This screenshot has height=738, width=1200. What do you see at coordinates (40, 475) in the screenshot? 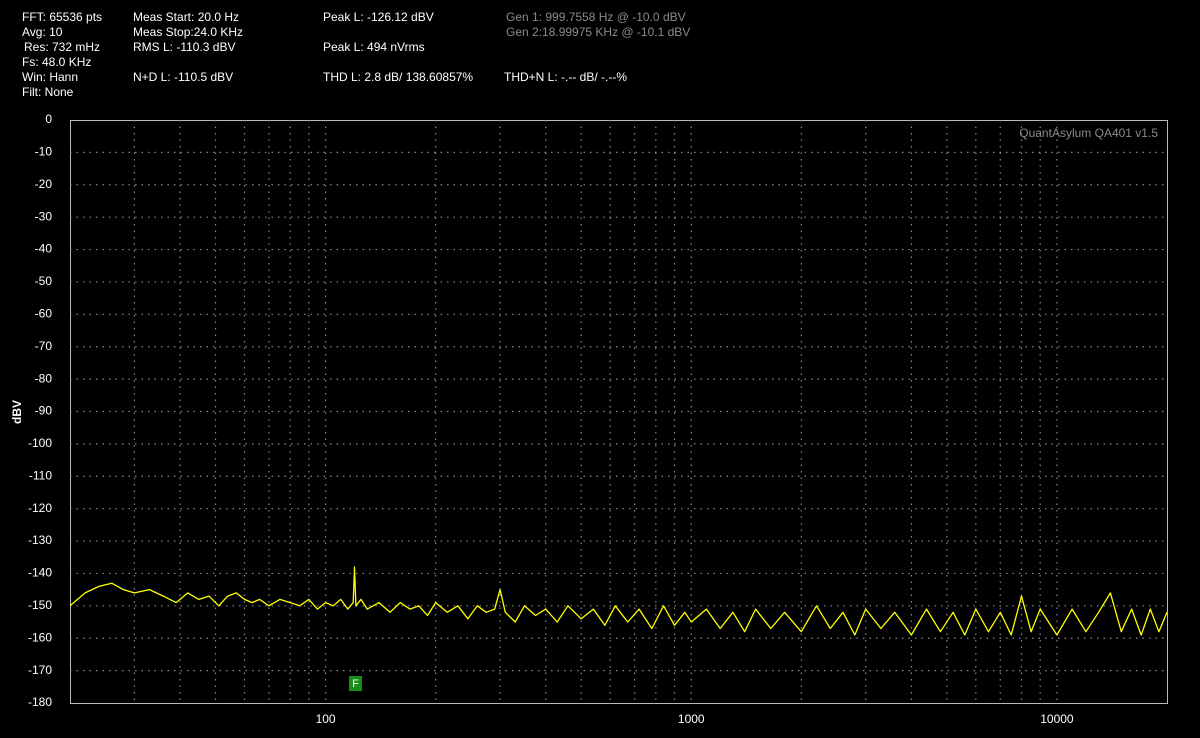
I see `y-tick-label: -110` at bounding box center [40, 475].